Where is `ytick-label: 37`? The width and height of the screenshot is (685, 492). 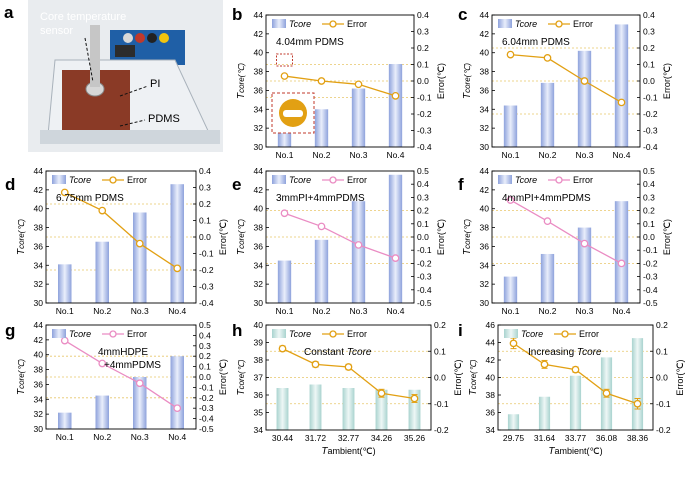
ytick-label: 37 is located at coordinates (259, 378).